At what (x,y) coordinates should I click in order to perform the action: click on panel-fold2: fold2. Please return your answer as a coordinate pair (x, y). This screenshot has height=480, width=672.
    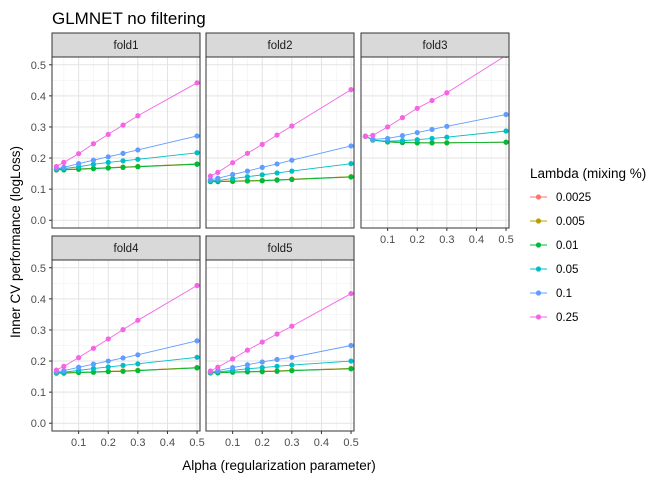
    Looking at the image, I should click on (280, 130).